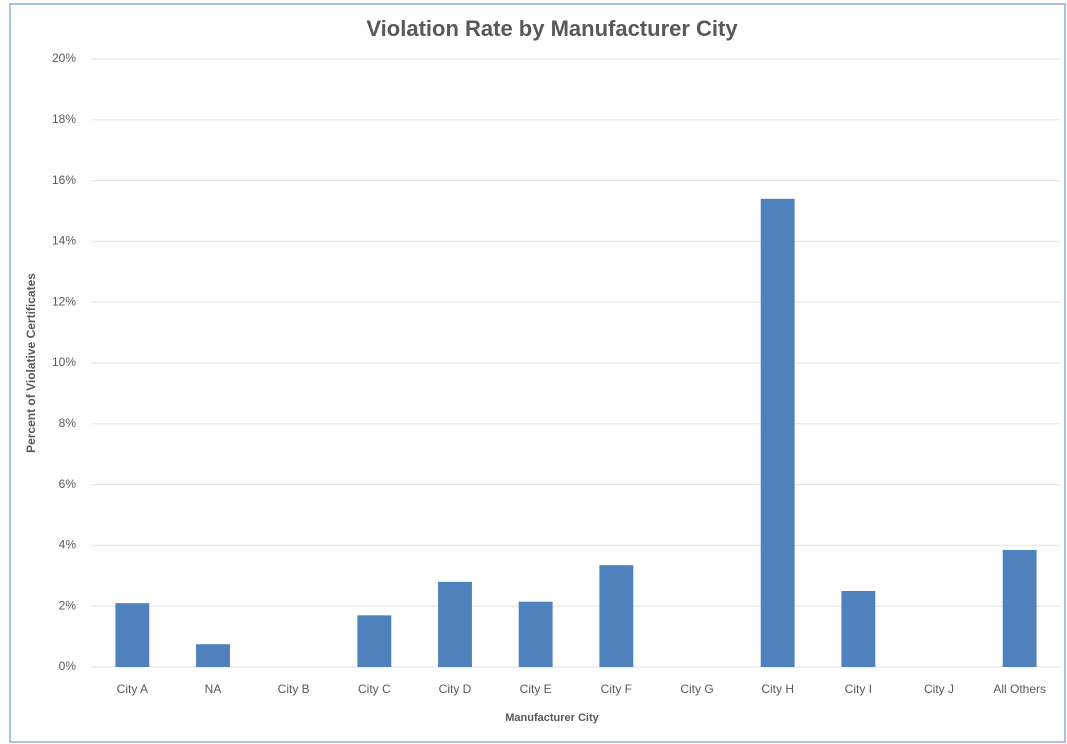  I want to click on y-tick-label: 12%, so click(64, 301).